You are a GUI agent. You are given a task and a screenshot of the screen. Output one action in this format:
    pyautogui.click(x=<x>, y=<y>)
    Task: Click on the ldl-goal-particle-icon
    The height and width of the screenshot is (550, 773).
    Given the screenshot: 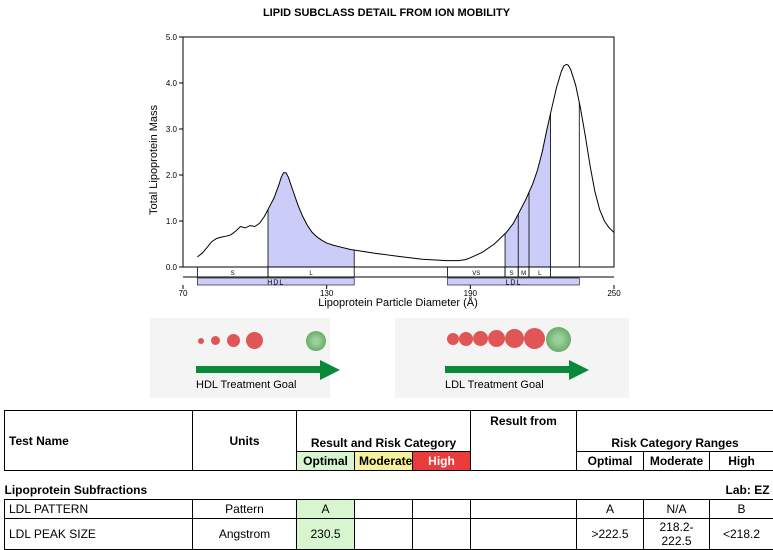 What is the action you would take?
    pyautogui.click(x=558, y=339)
    